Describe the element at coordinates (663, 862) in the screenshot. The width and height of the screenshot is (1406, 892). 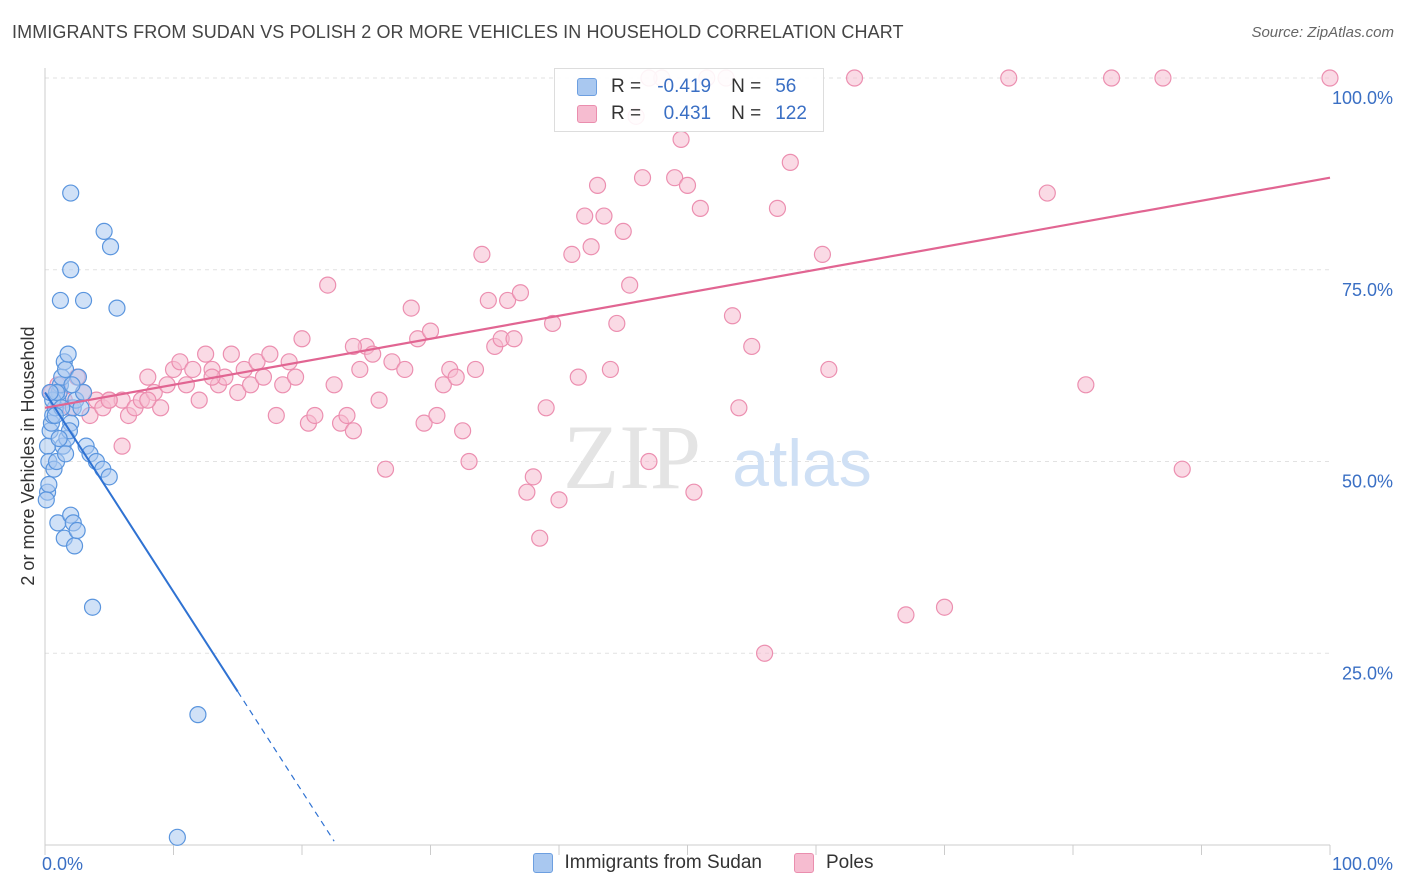
I see `legend-label-sudan: Immigrants from Sudan` at that location.